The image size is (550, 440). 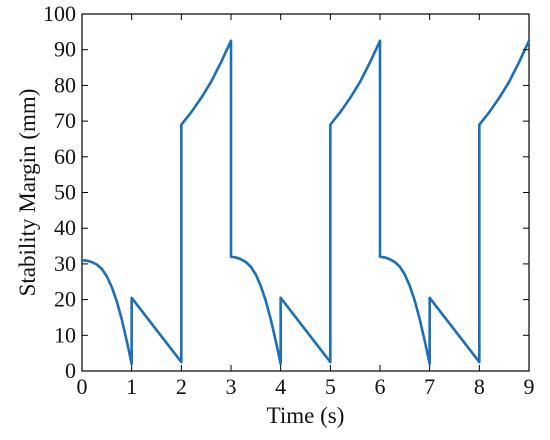 I want to click on y-tick-label: 10, so click(x=65, y=334).